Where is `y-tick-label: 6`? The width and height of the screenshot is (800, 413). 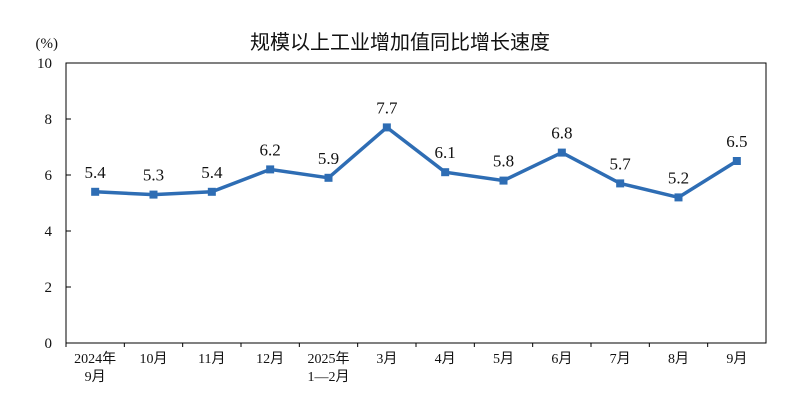 y-tick-label: 6 is located at coordinates (49, 176).